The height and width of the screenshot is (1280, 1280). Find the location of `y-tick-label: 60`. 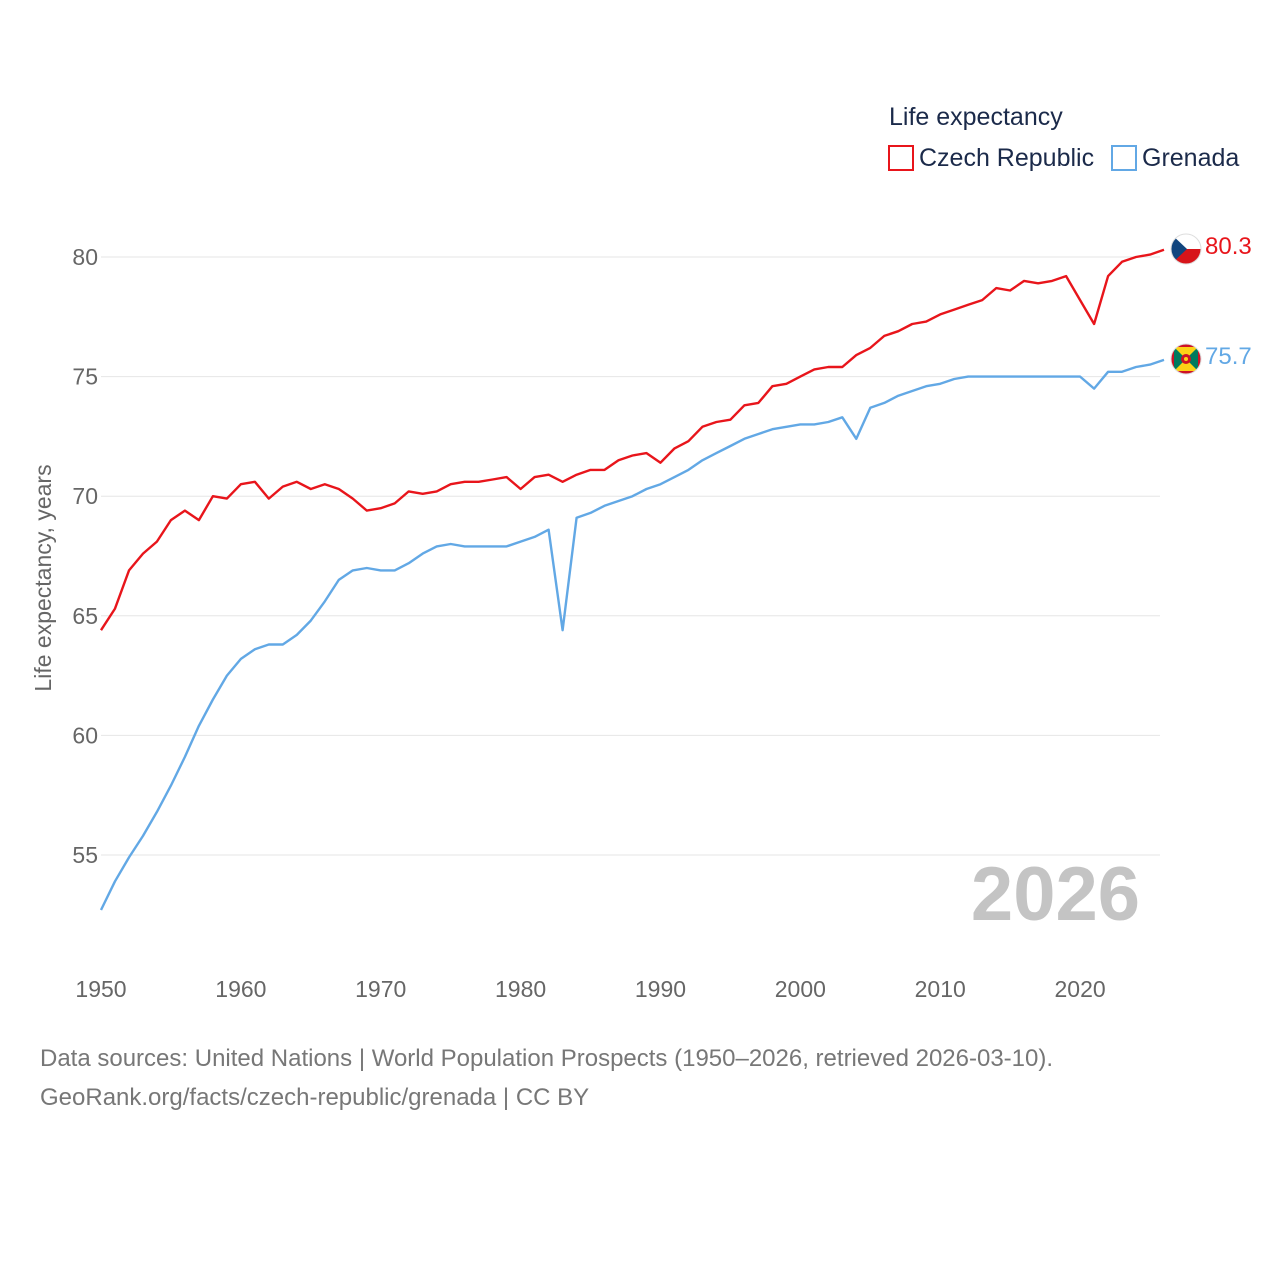

y-tick-label: 60 is located at coordinates (85, 735).